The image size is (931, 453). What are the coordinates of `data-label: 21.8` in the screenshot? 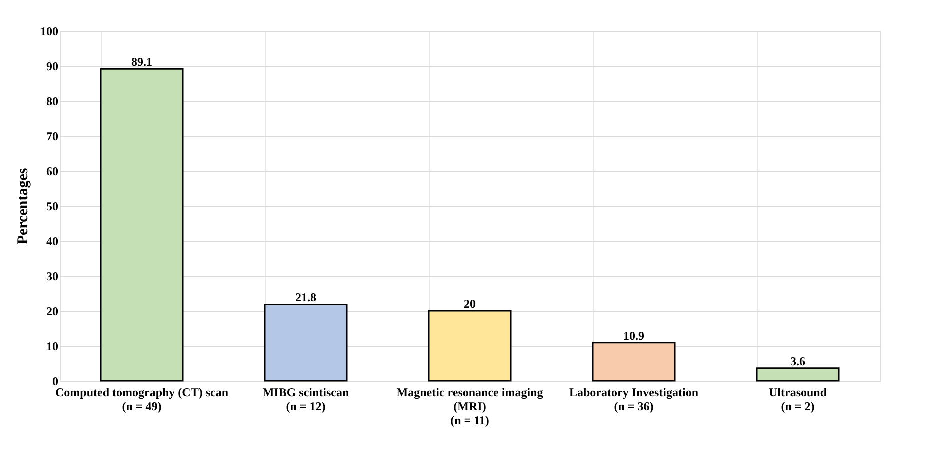 It's located at (306, 297).